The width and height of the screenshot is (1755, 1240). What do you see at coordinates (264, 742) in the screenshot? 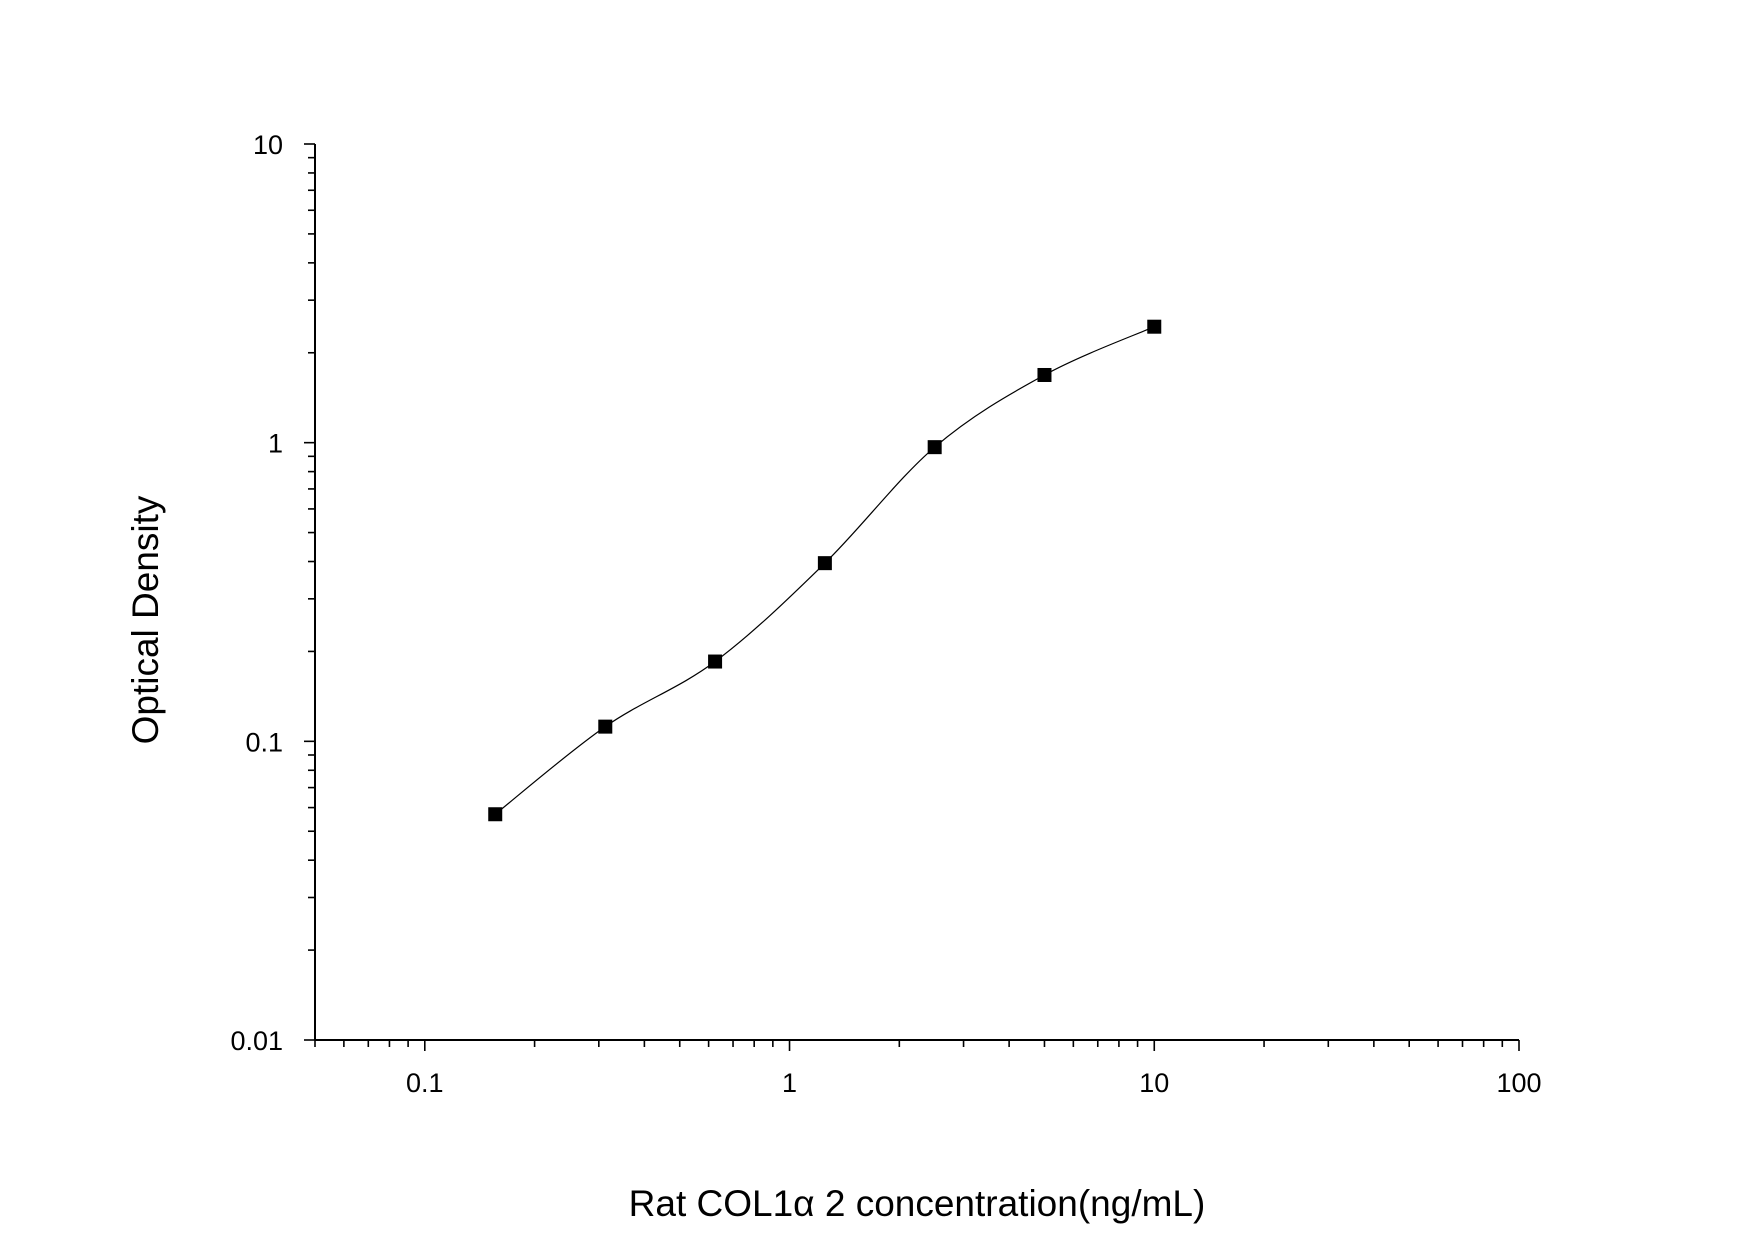
I see `y-tick-label: 0.1` at bounding box center [264, 742].